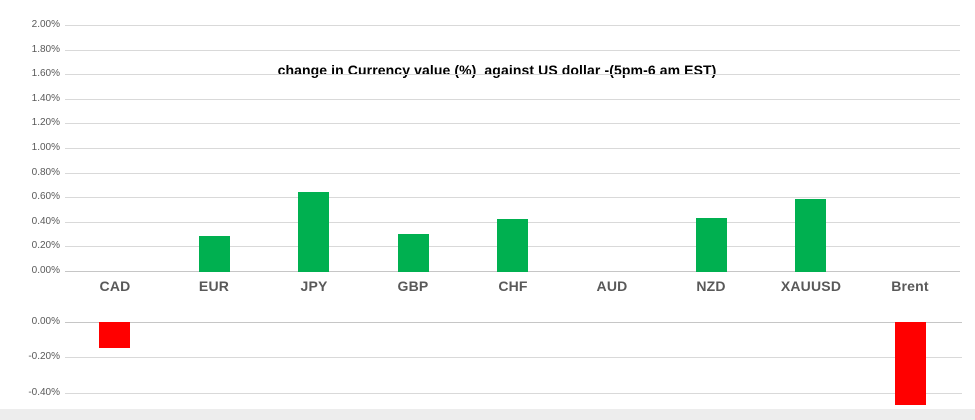 The image size is (975, 420). What do you see at coordinates (45, 24) in the screenshot?
I see `y-axis-tick-label: 2.00%` at bounding box center [45, 24].